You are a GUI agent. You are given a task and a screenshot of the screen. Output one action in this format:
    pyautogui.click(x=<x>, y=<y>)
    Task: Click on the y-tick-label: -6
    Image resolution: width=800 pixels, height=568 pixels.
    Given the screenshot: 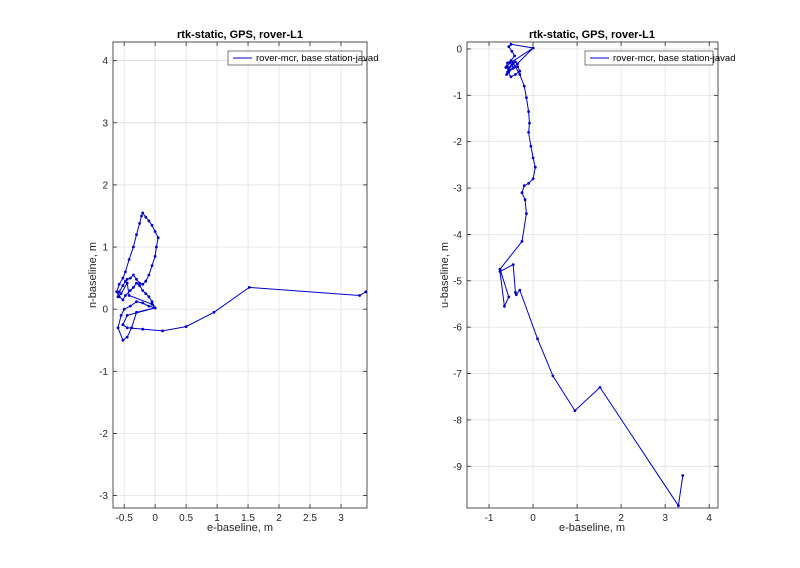 What is the action you would take?
    pyautogui.click(x=457, y=328)
    